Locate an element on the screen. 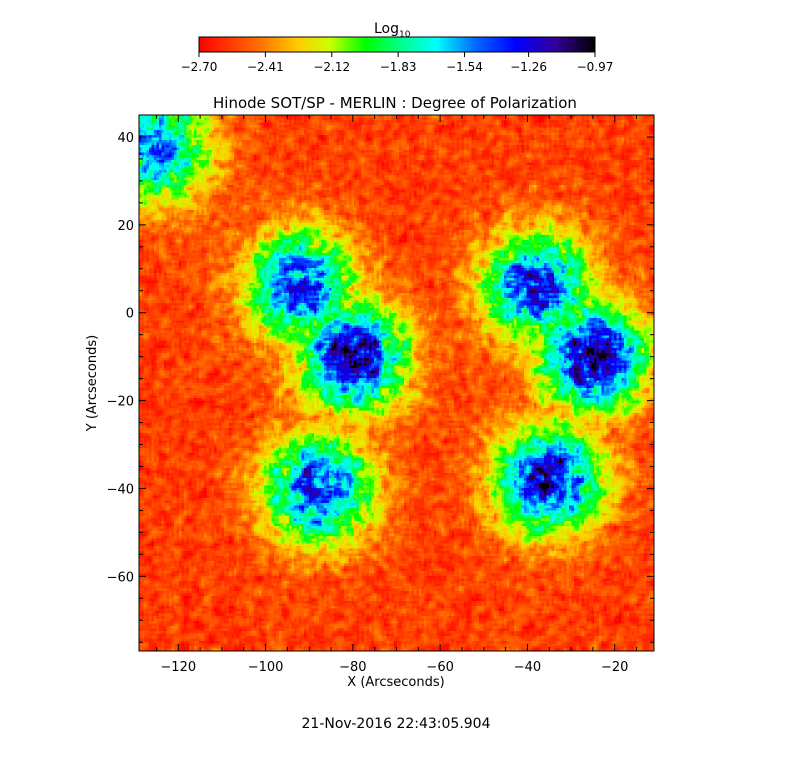  x-tick-label: −120 is located at coordinates (178, 667).